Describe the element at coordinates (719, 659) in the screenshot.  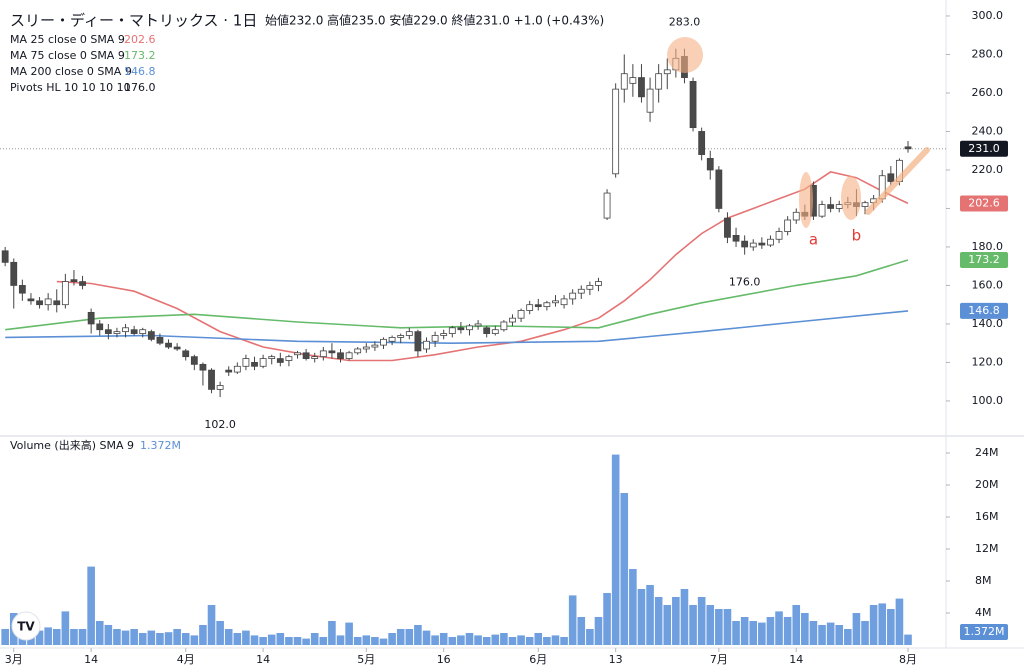
I see `x-tick-label: 7月` at that location.